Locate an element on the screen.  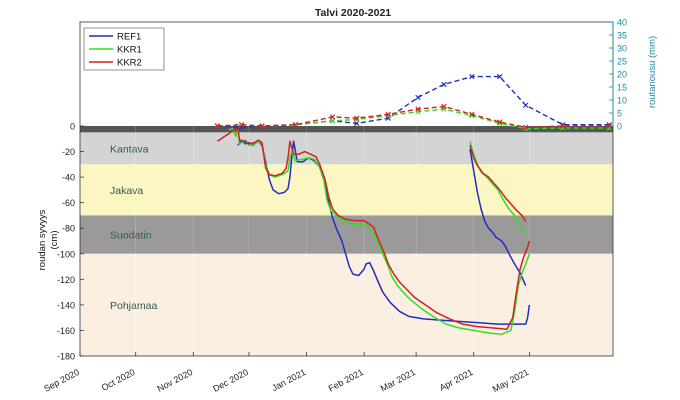
x-tick-label-may-2021: May 2021 is located at coordinates (511, 380).